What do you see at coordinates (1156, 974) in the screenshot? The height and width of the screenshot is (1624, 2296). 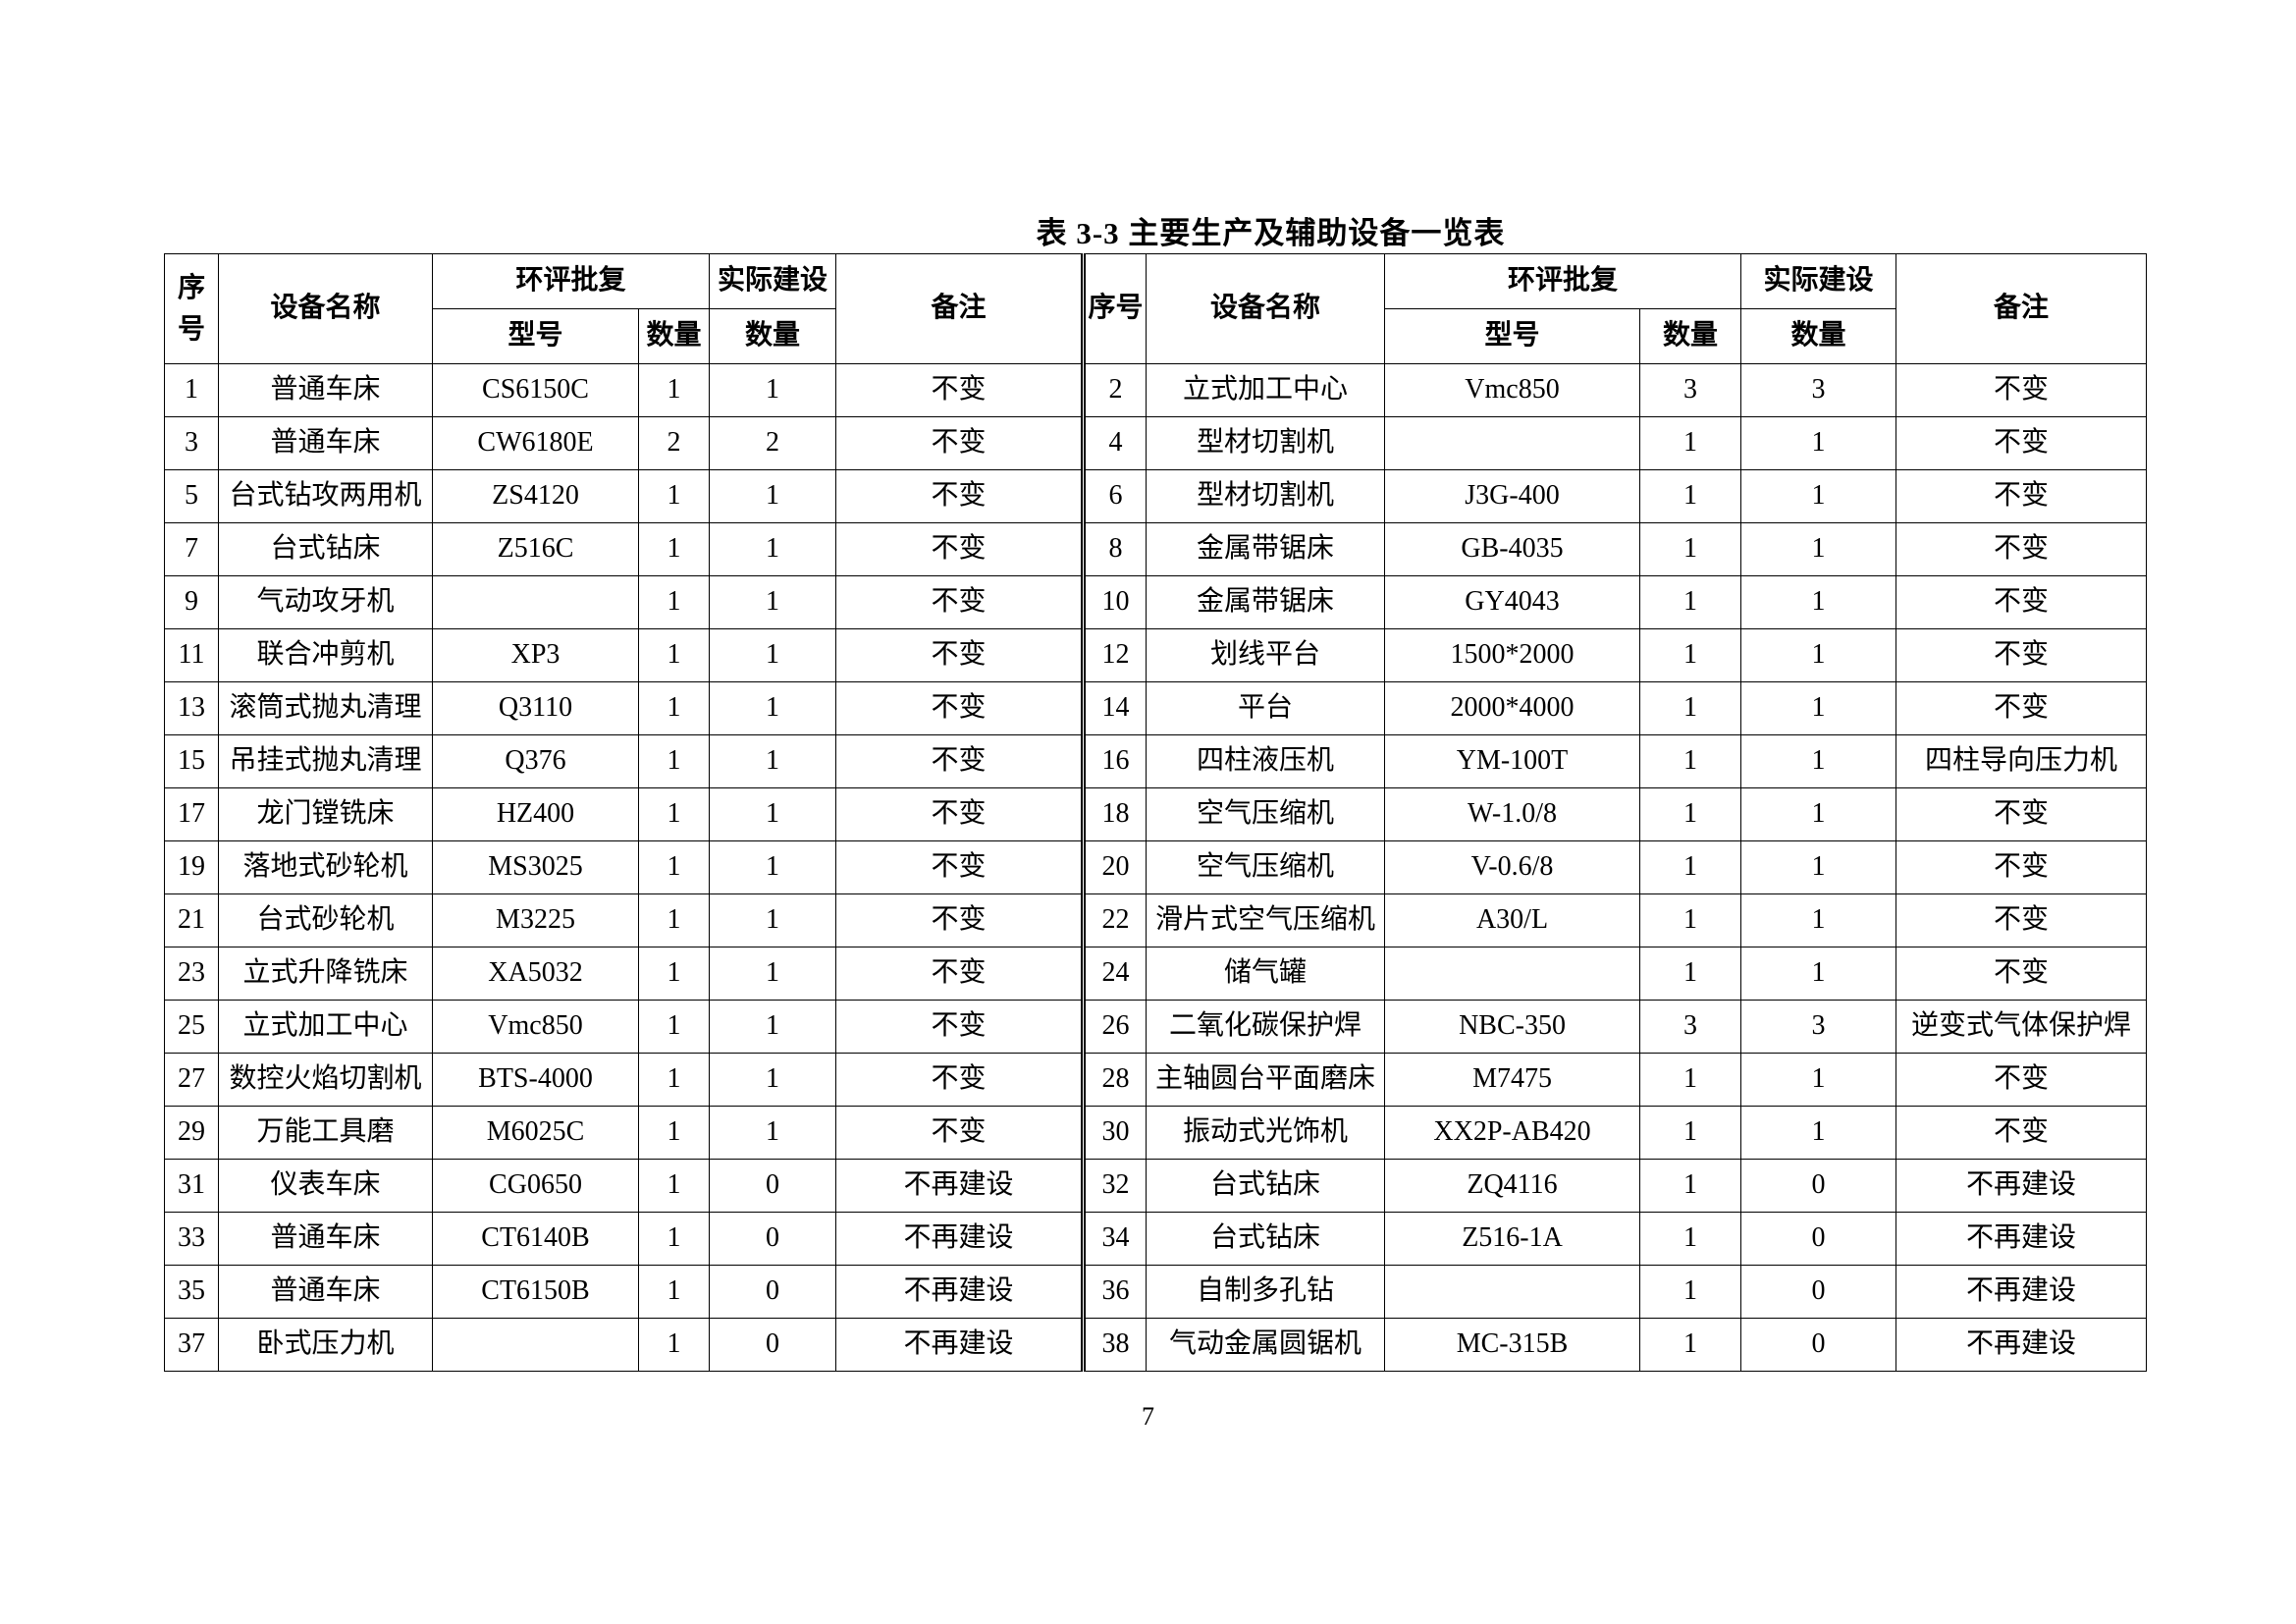 I see `table-row: 23 立式升降铣床 XA5032 1 1 不变 24 储气罐 1 1 不变` at bounding box center [1156, 974].